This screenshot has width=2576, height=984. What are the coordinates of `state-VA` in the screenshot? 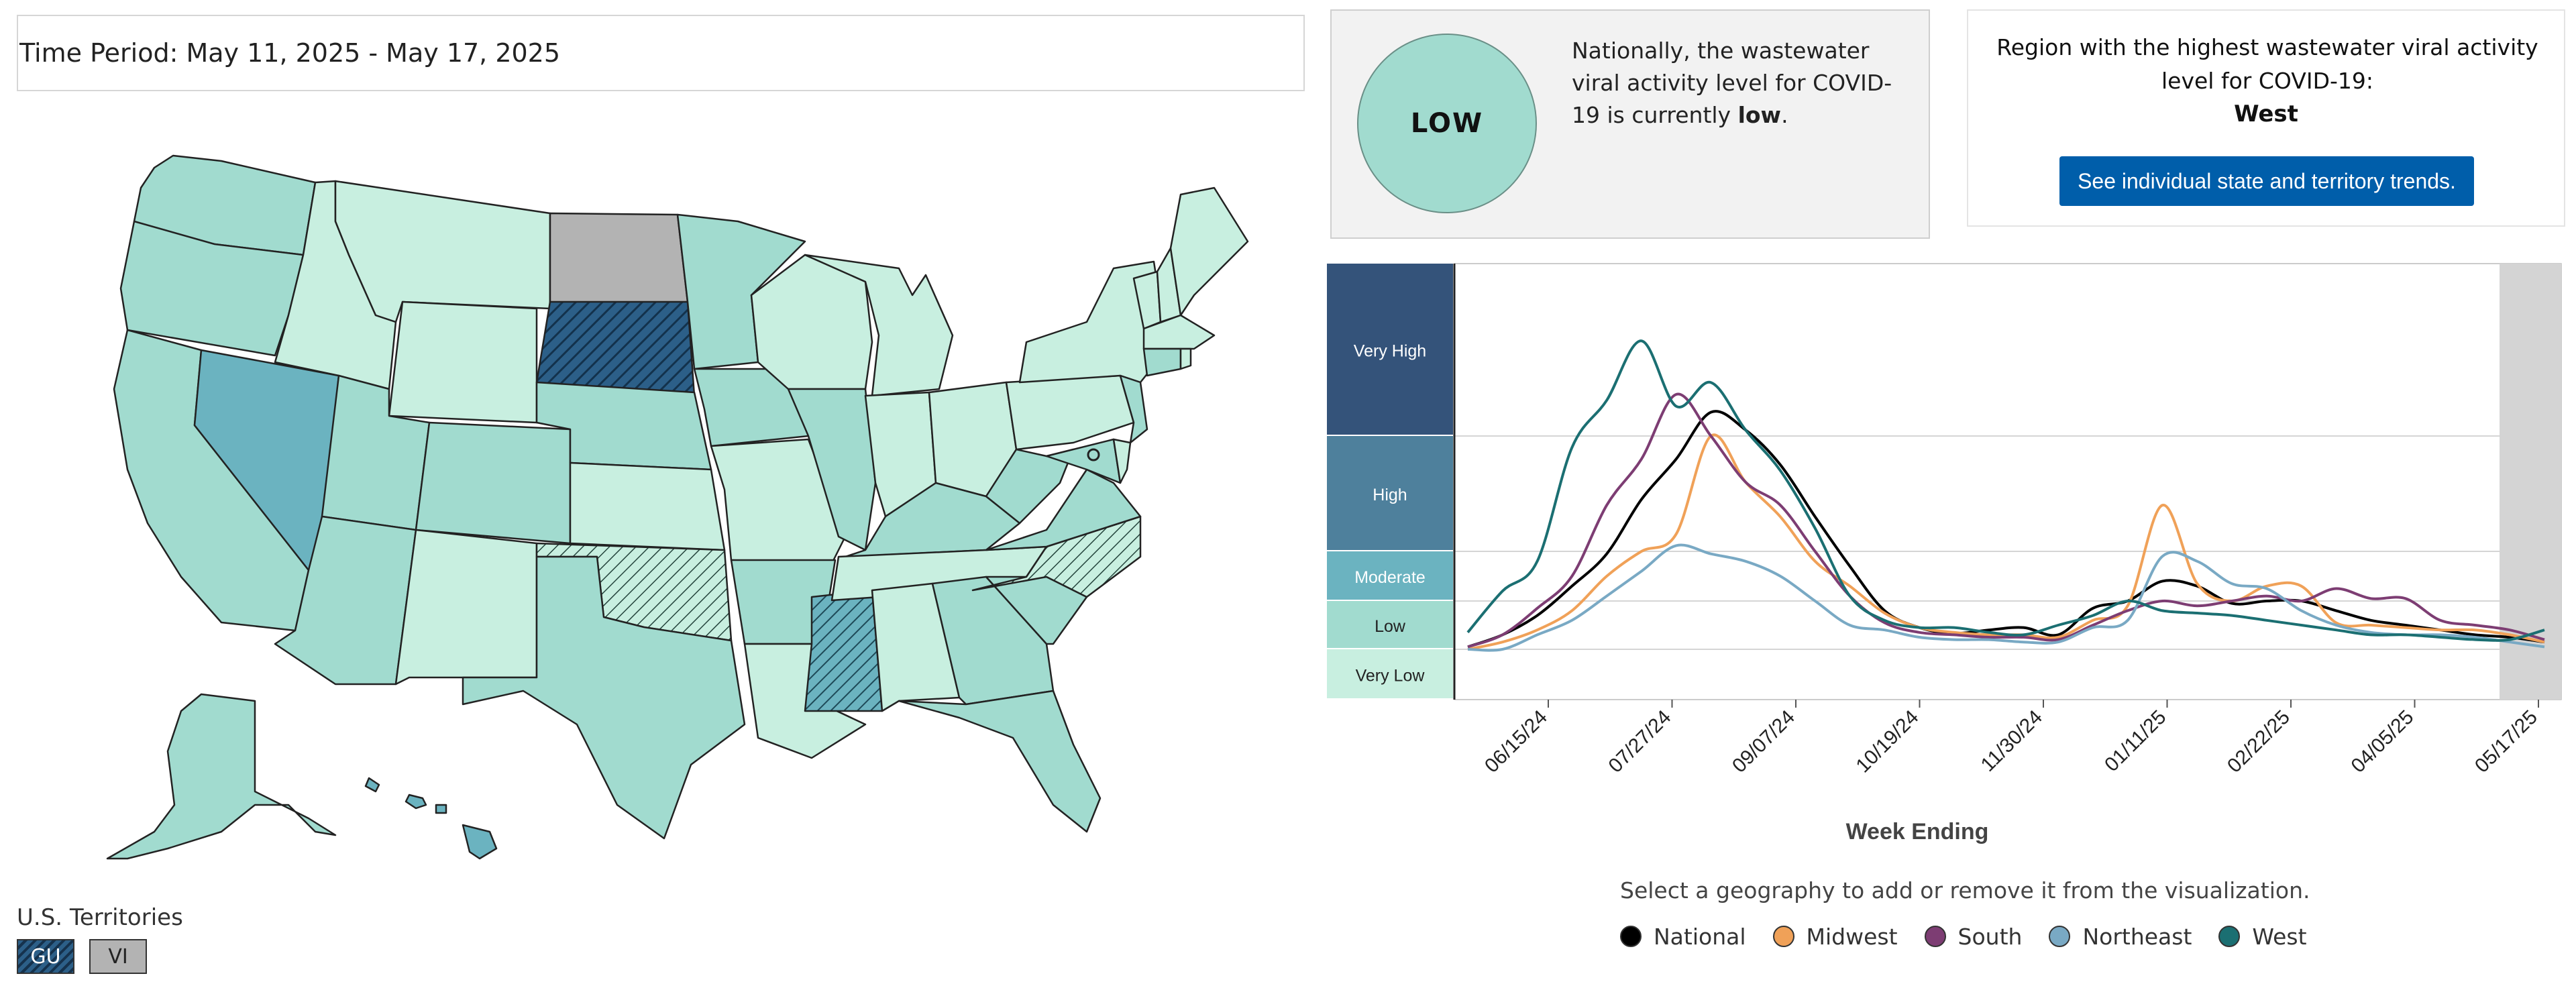 It's located at (1063, 510).